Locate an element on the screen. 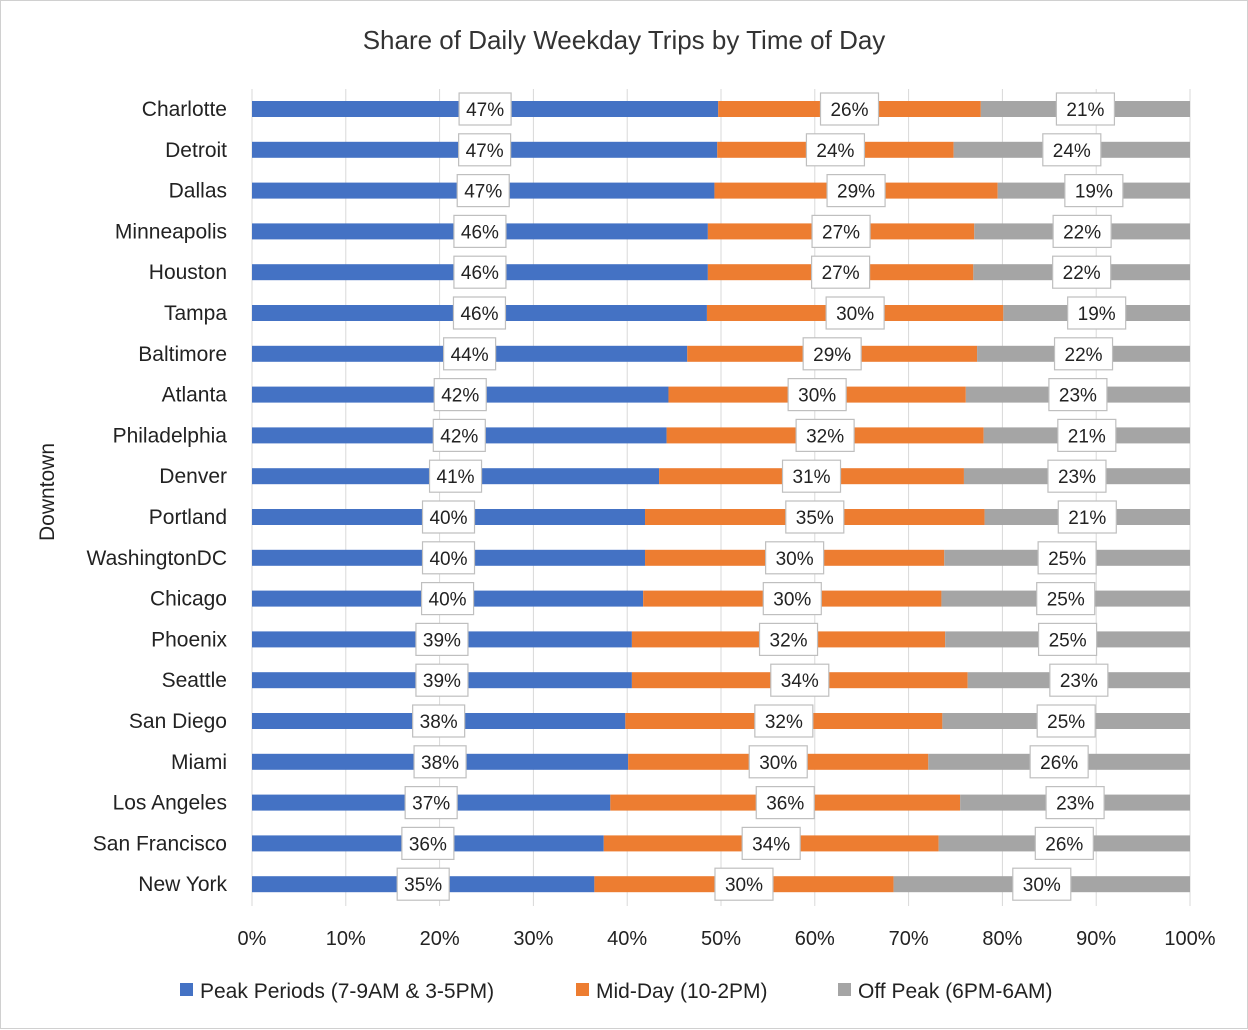  data-label-text: 31% is located at coordinates (812, 477).